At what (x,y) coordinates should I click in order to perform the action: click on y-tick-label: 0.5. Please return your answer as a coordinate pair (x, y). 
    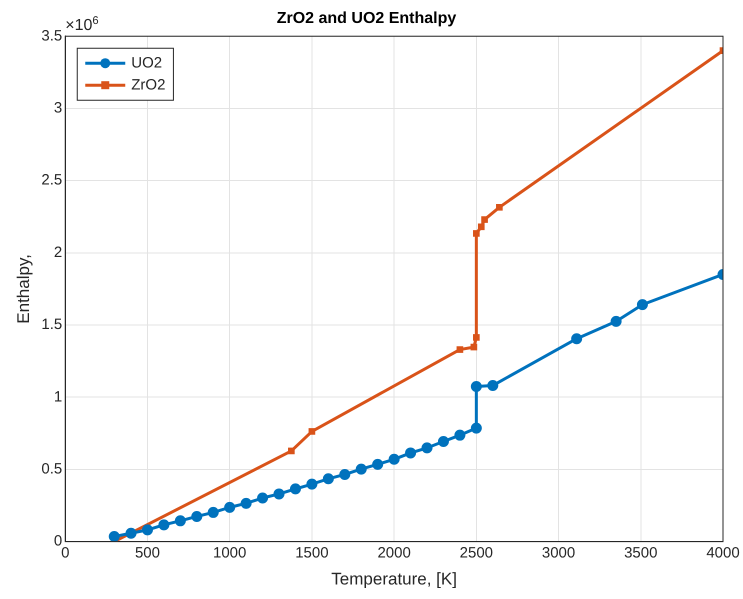
    Looking at the image, I should click on (51, 469).